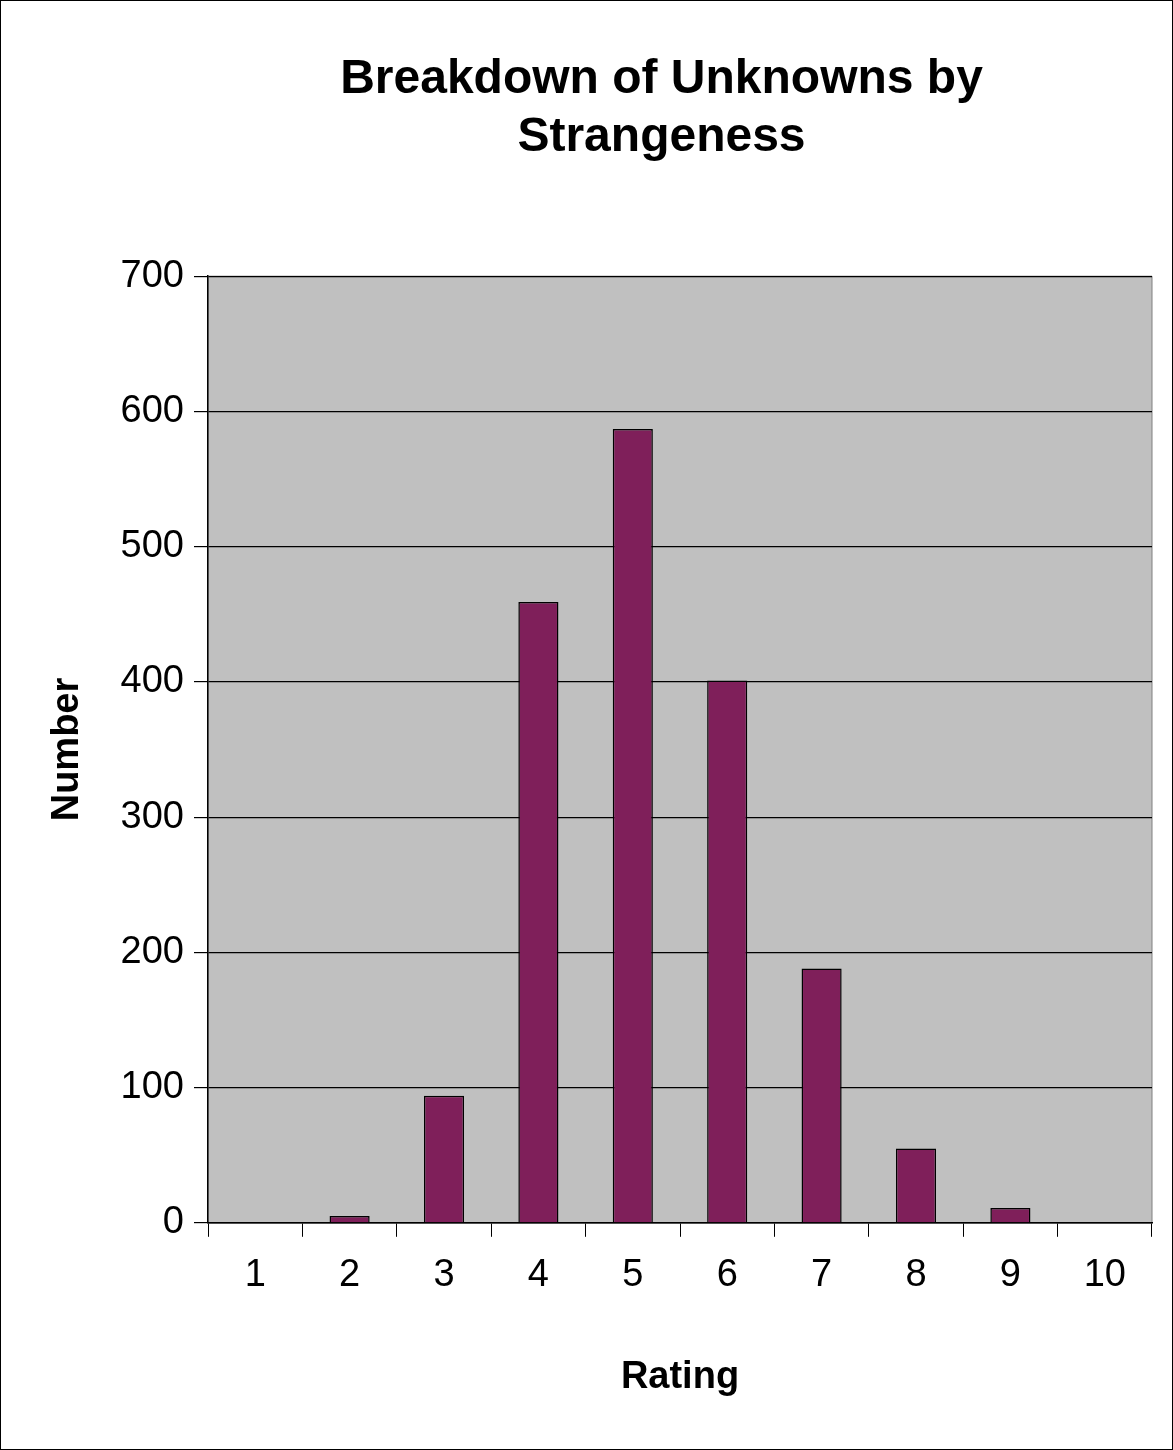 The image size is (1173, 1450). I want to click on y-tick-label: 0, so click(173, 1220).